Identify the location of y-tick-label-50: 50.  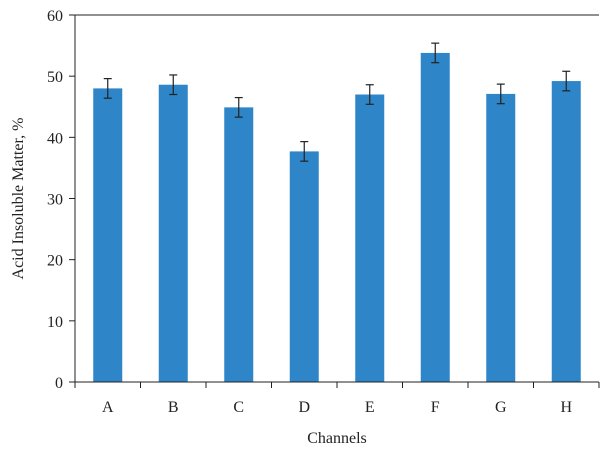
(55, 77).